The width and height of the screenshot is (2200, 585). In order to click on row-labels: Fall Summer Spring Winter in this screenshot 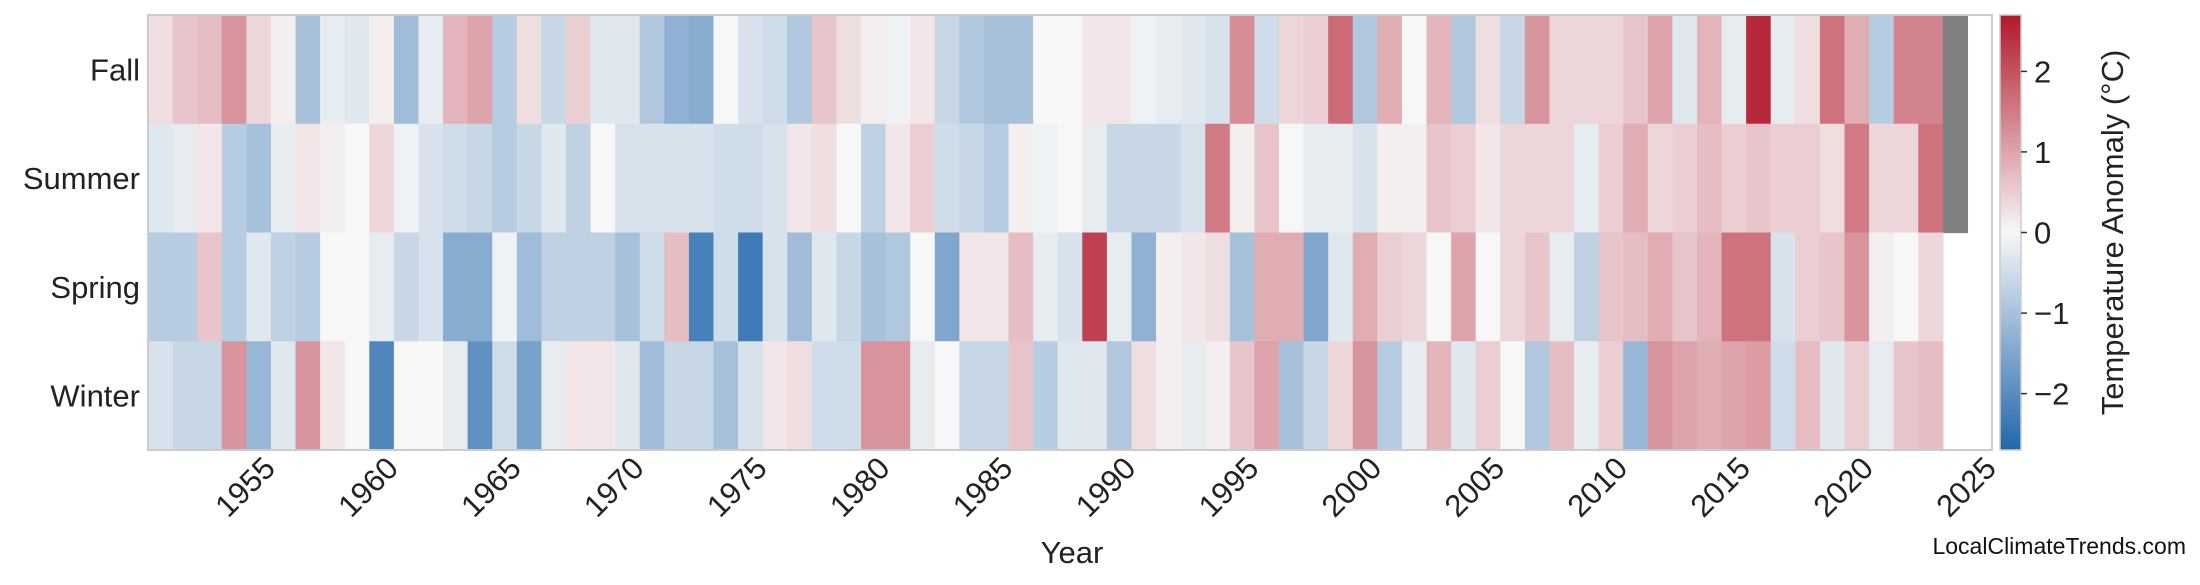, I will do `click(81, 232)`.